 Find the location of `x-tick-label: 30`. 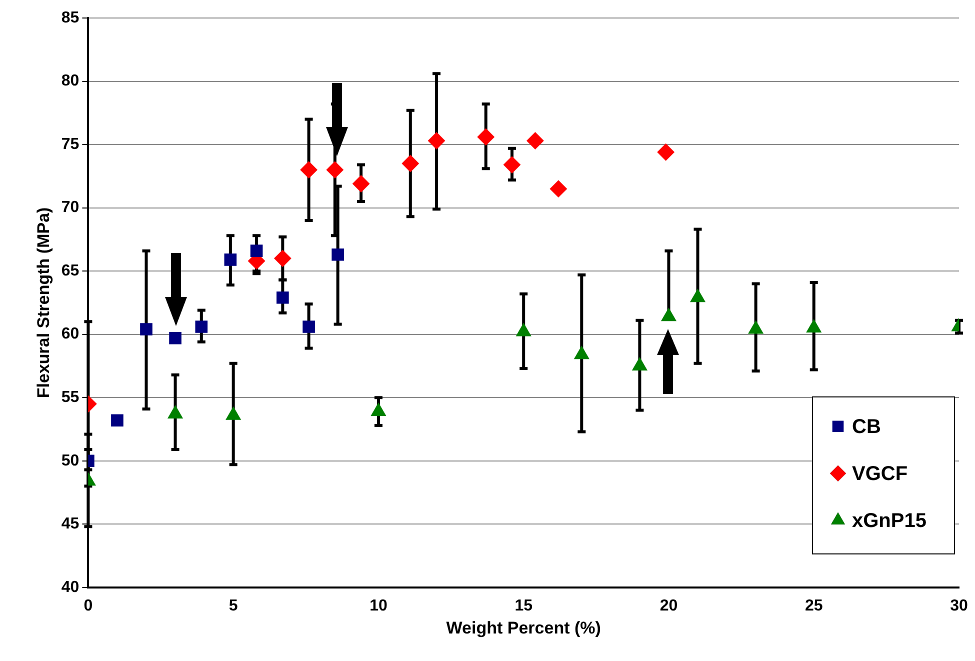

x-tick-label: 30 is located at coordinates (959, 605).